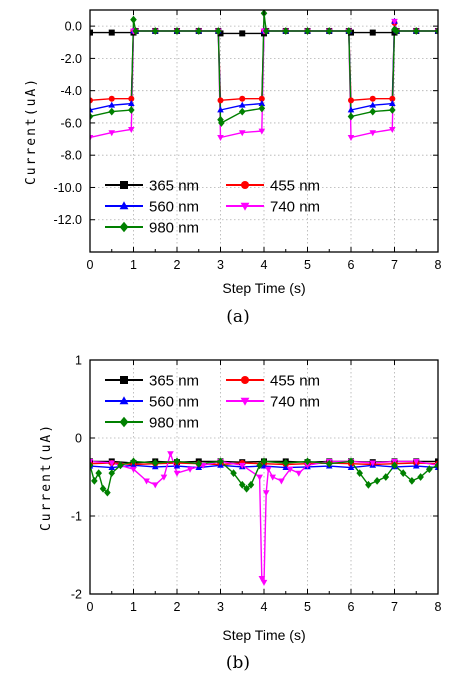 The width and height of the screenshot is (460, 679). Describe the element at coordinates (174, 228) in the screenshot. I see `legend-label-980-nm: 980 nm` at that location.